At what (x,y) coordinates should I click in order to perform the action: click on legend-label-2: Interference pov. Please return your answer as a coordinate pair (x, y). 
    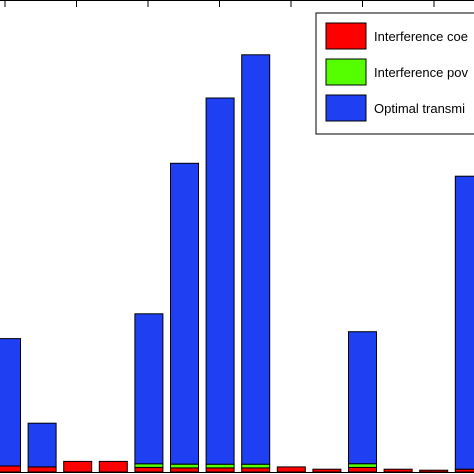
    Looking at the image, I should click on (421, 72).